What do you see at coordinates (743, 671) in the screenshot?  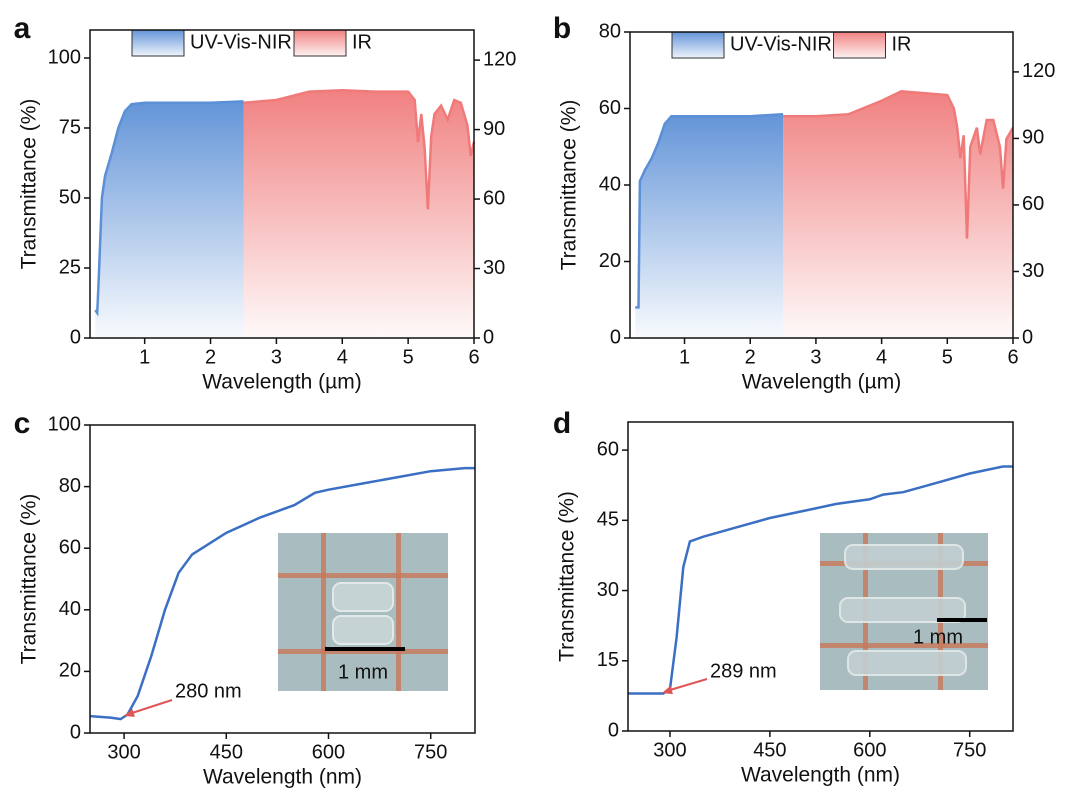 I see `annotation: 289 nm` at bounding box center [743, 671].